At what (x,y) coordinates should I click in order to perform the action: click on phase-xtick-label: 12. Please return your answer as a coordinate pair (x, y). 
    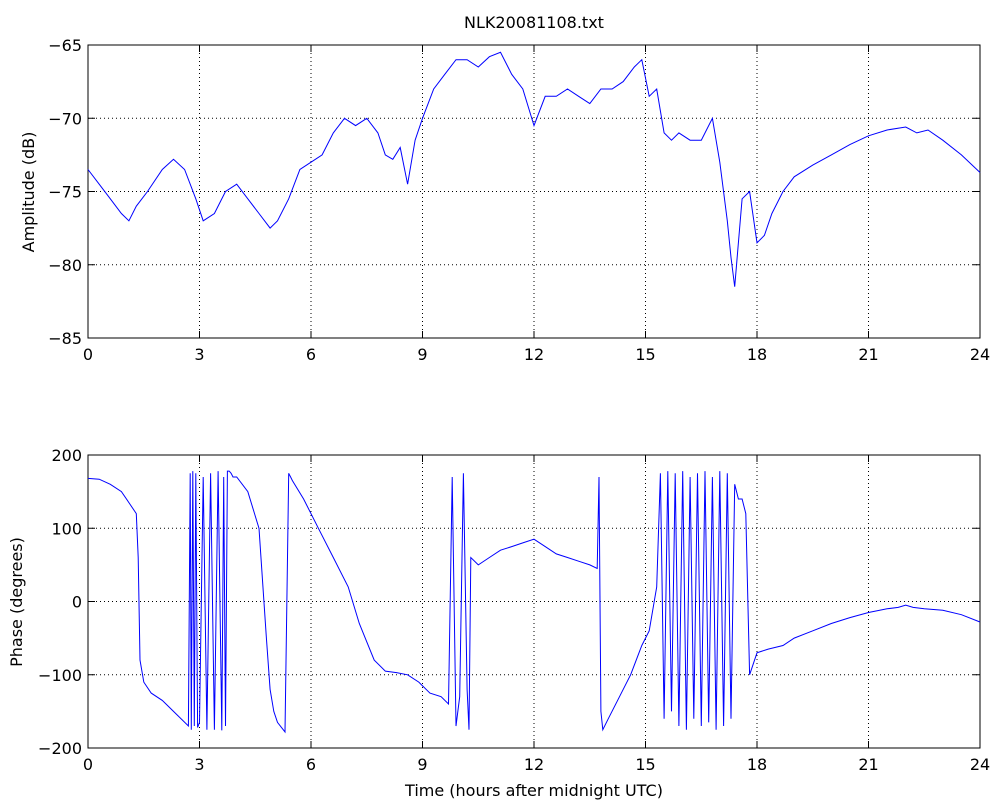
    Looking at the image, I should click on (534, 764).